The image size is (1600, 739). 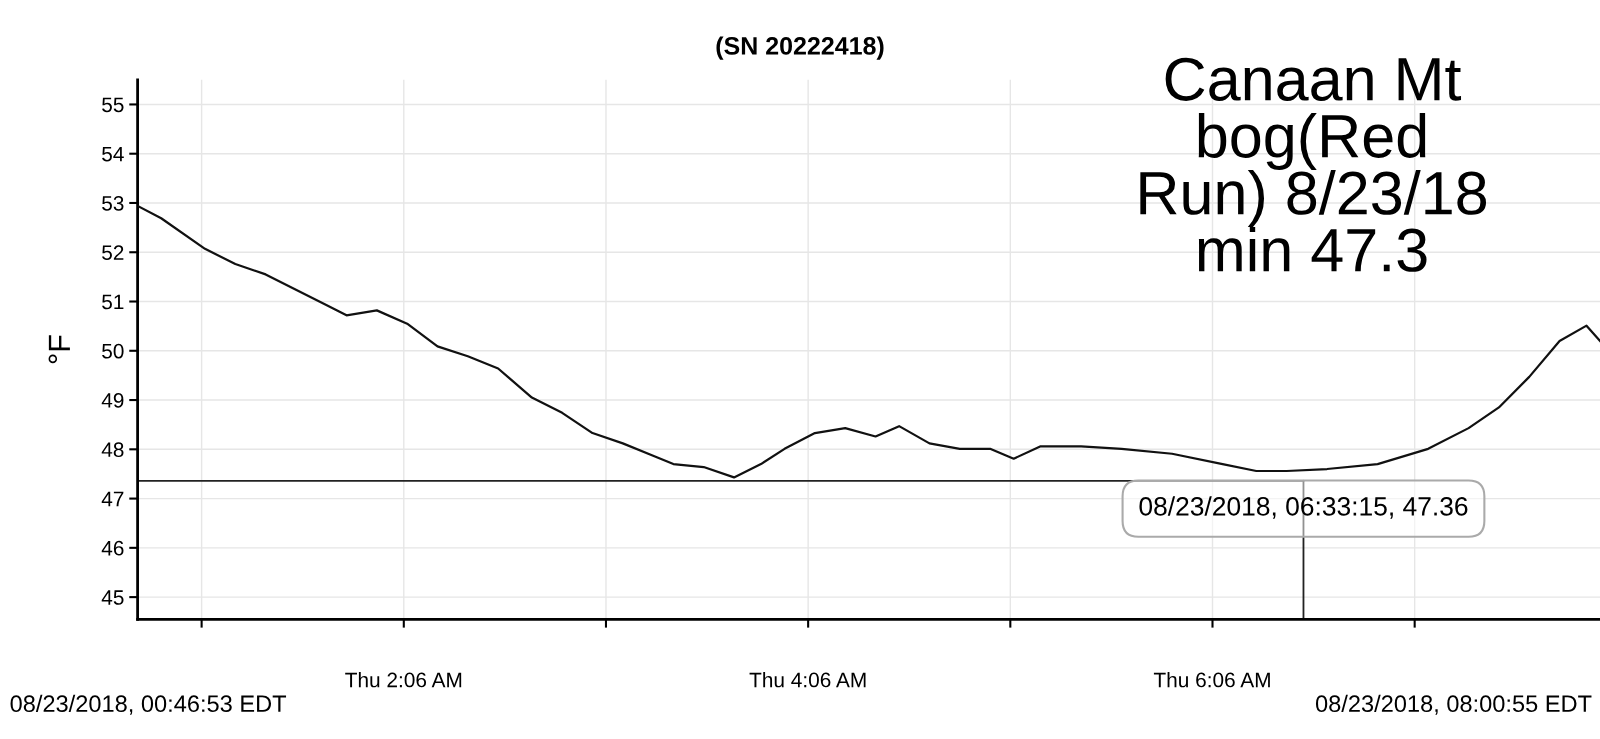 I want to click on text: 08/23/2018, 08:00:55 EDT, so click(x=1453, y=704).